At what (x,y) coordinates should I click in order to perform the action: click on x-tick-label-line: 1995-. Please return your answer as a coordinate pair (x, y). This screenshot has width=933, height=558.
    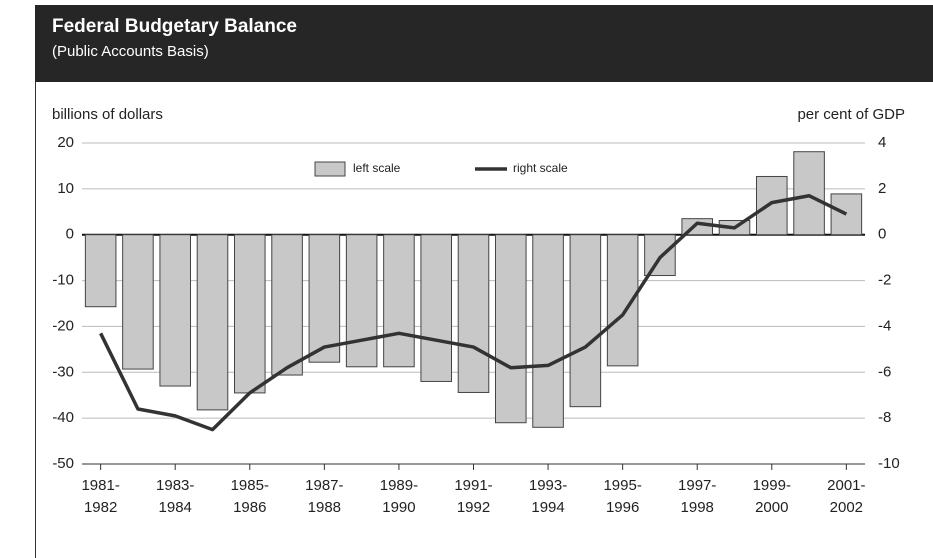
    Looking at the image, I should click on (622, 485).